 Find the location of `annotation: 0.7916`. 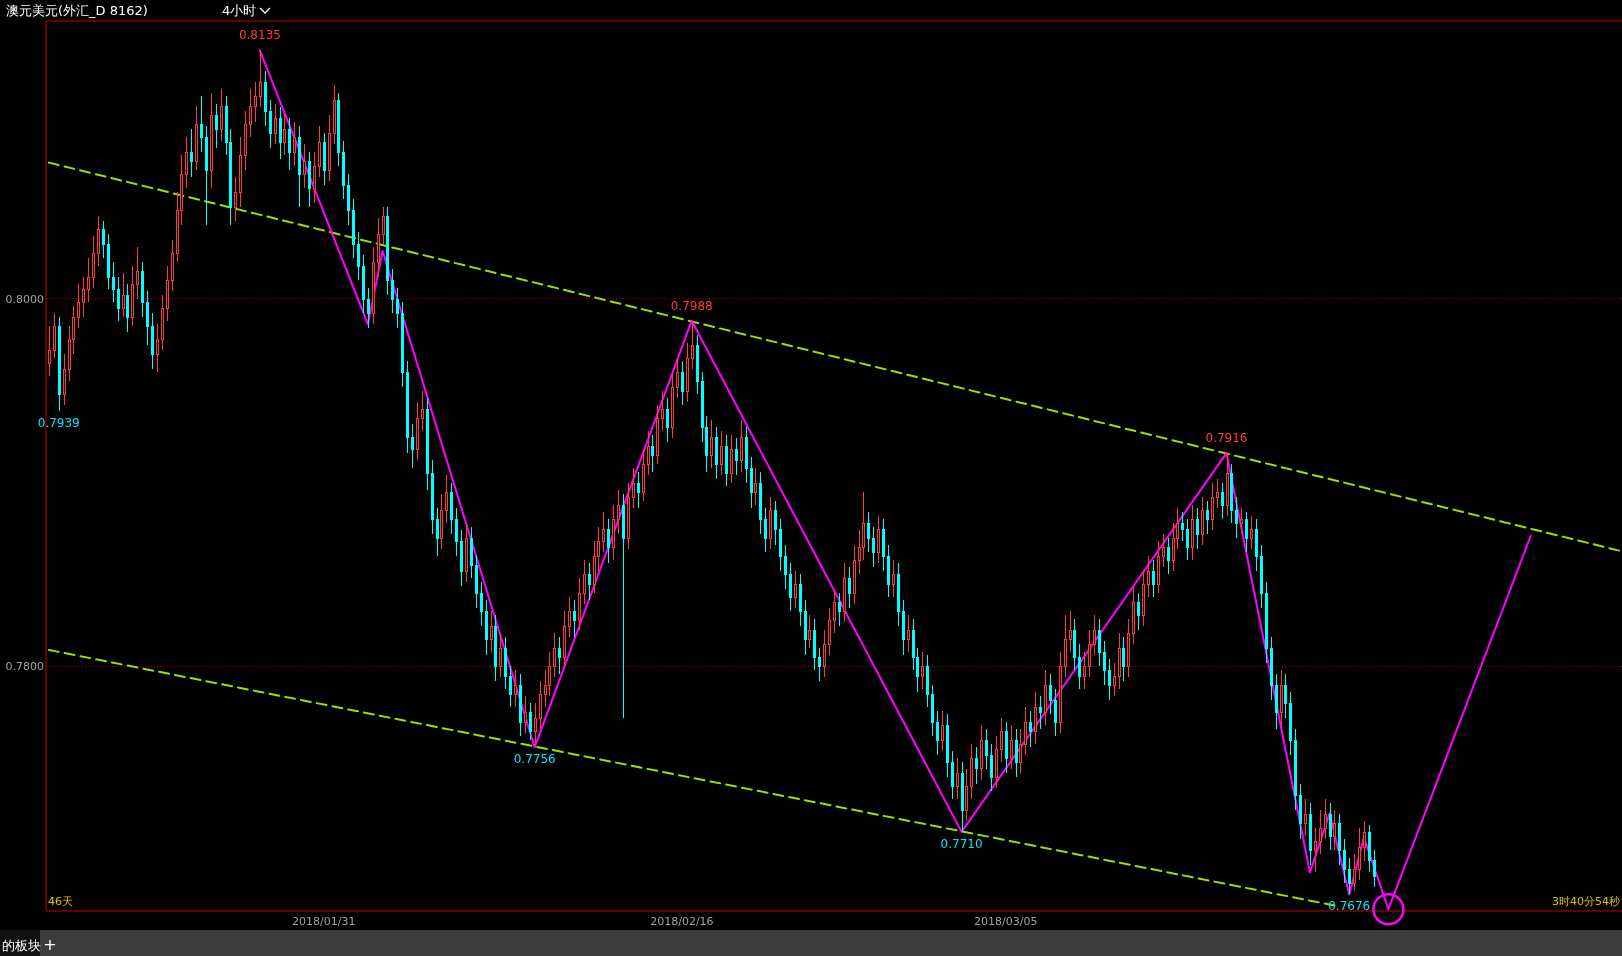

annotation: 0.7916 is located at coordinates (1226, 438).